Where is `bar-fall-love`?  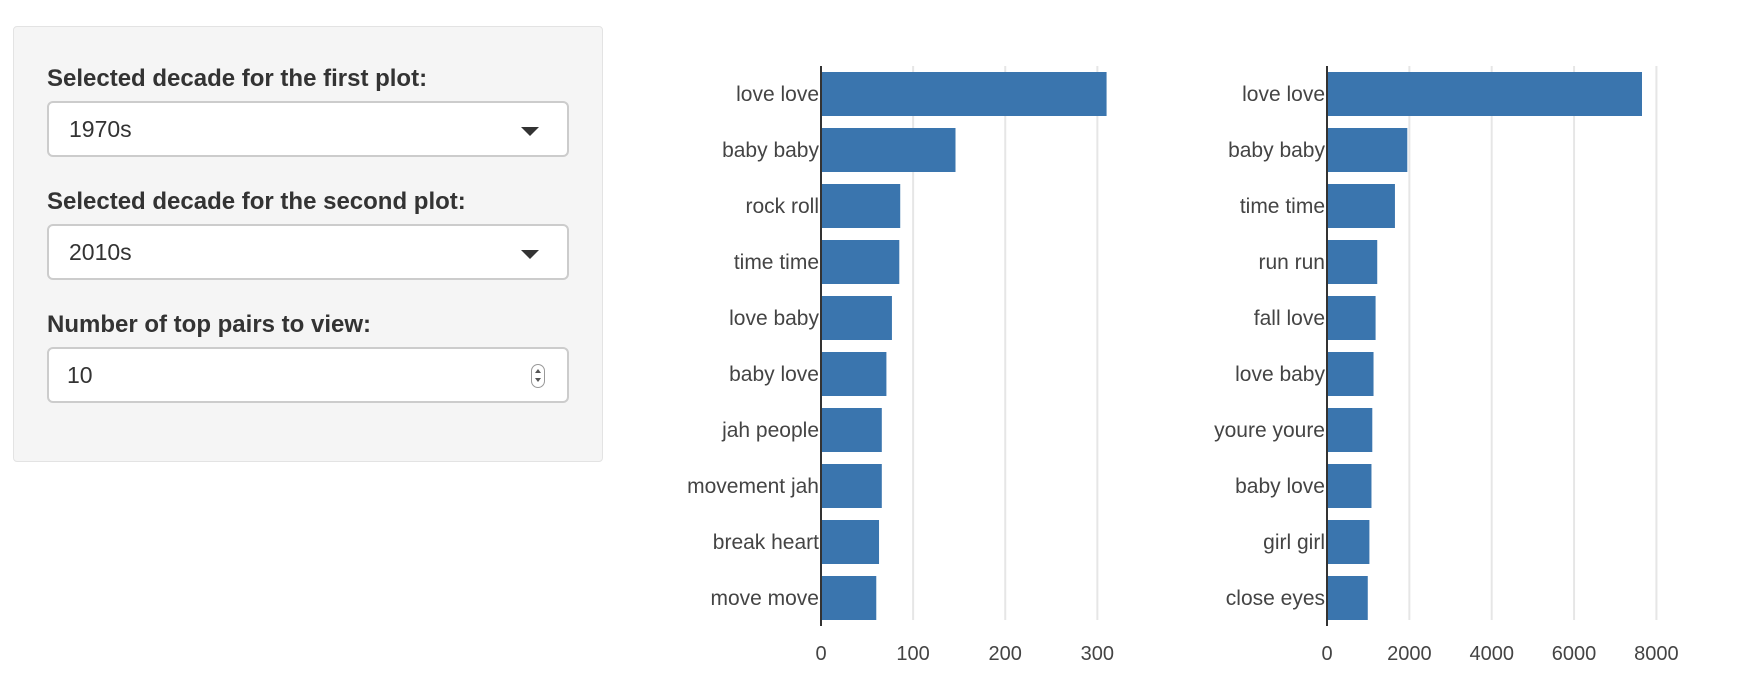
bar-fall-love is located at coordinates (1351, 318).